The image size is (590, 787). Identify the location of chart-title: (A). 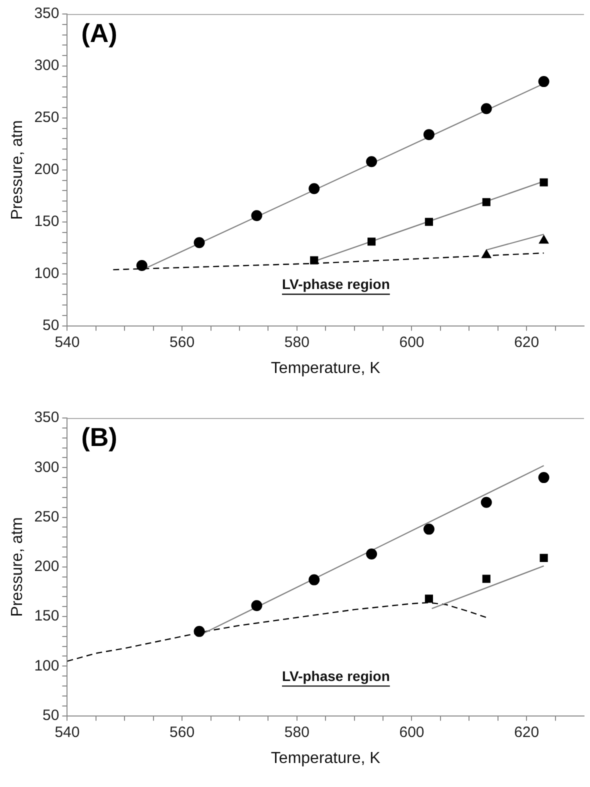
(99, 33).